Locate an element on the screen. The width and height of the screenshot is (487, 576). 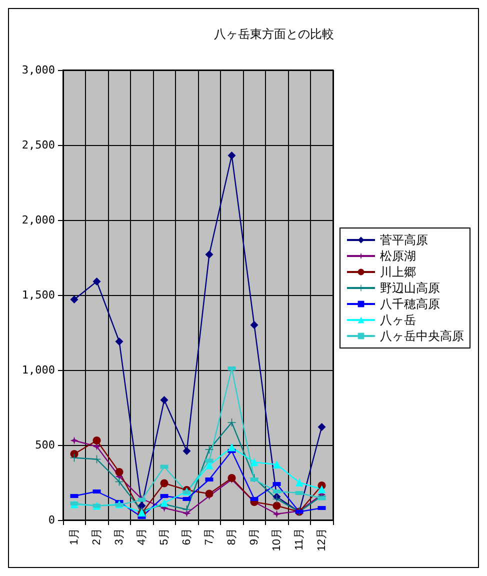
y-tick-label: 3,000 is located at coordinates (38, 70).